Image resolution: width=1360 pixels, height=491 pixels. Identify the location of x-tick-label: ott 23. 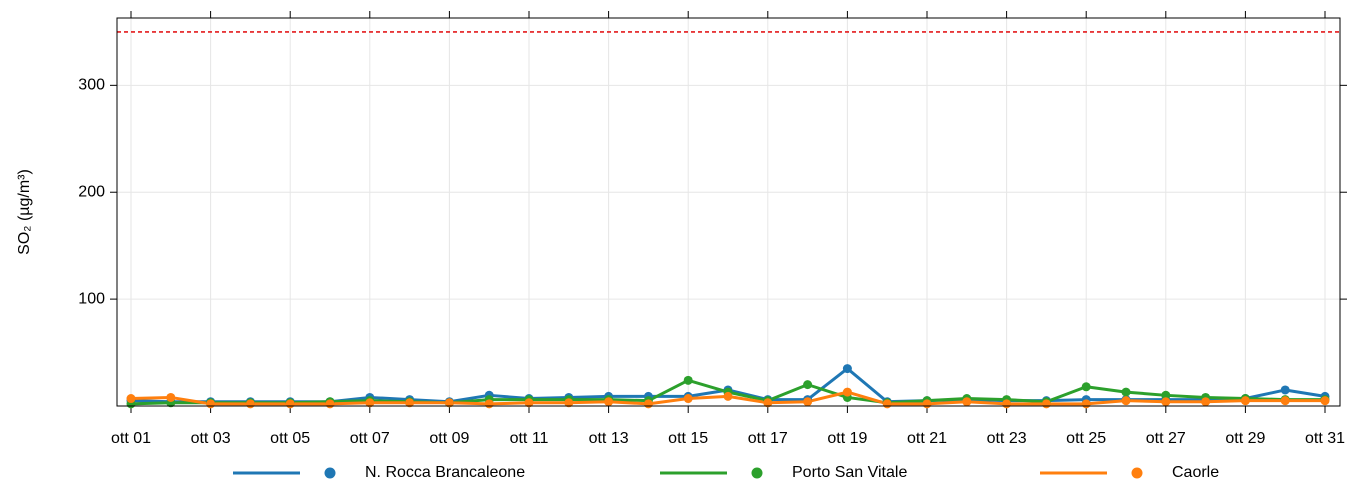
(1007, 438).